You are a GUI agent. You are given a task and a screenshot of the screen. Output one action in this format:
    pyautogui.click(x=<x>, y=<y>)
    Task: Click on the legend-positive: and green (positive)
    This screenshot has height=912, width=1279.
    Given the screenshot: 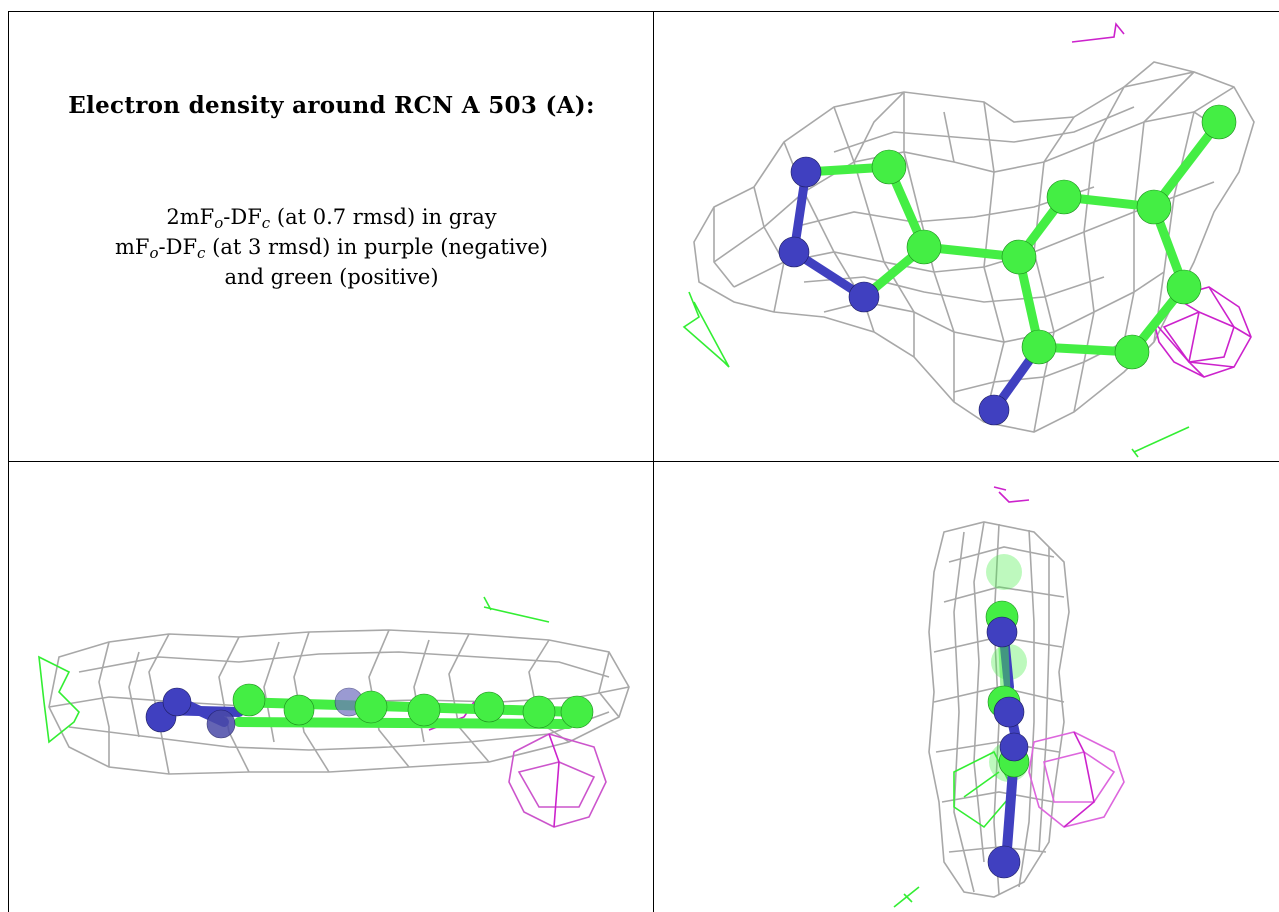 What is the action you would take?
    pyautogui.click(x=331, y=277)
    